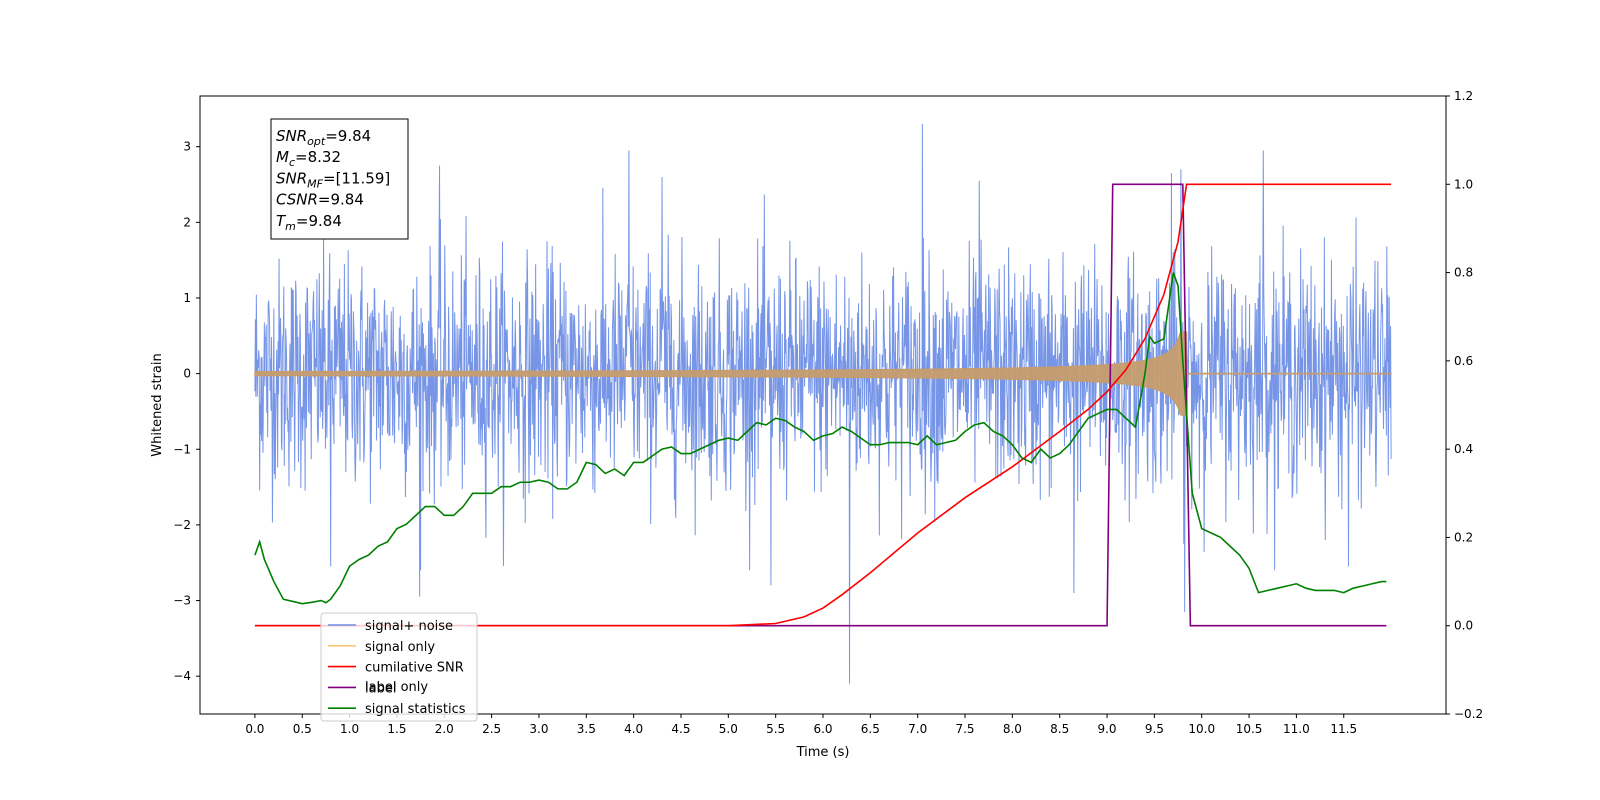 This screenshot has height=800, width=1600. I want to click on y-right-tick-label: 0.8, so click(1463, 273).